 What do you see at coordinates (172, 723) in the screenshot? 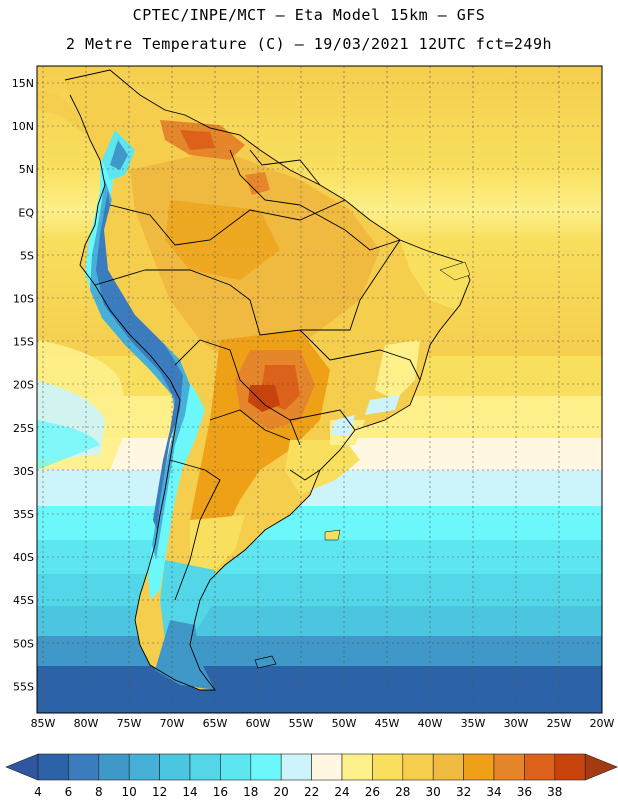
I see `longitude-label: 70W` at bounding box center [172, 723].